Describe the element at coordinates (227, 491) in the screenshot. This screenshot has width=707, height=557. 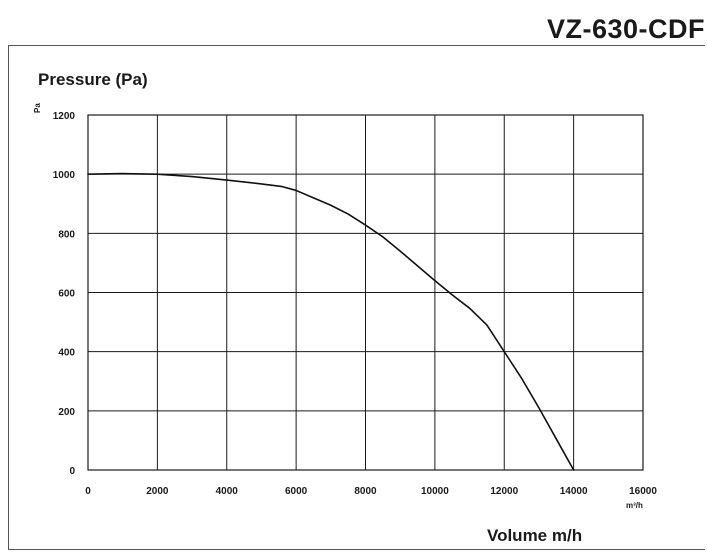
I see `x-tick-label: 4000` at that location.